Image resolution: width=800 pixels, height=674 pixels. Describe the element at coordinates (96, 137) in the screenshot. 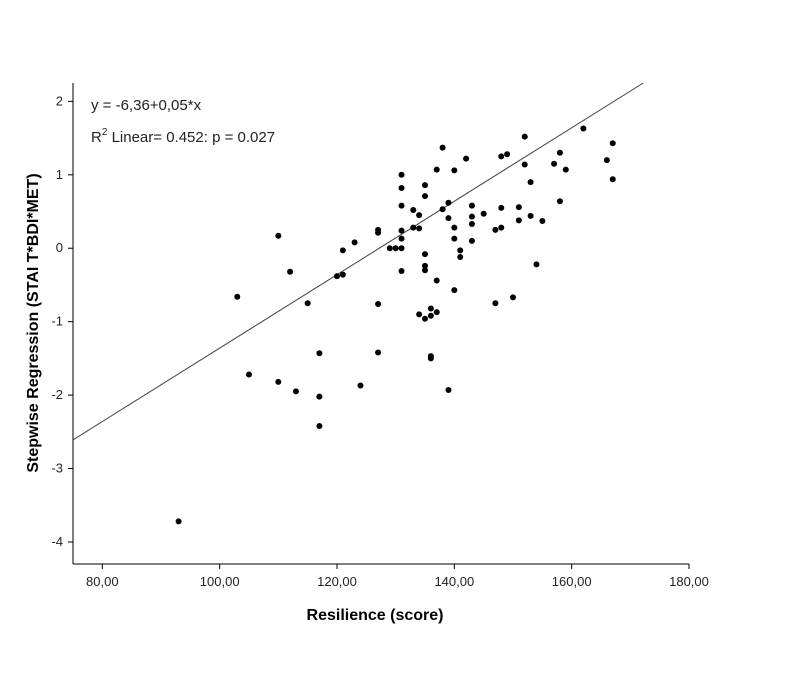

I see `r2-prefix: R` at that location.